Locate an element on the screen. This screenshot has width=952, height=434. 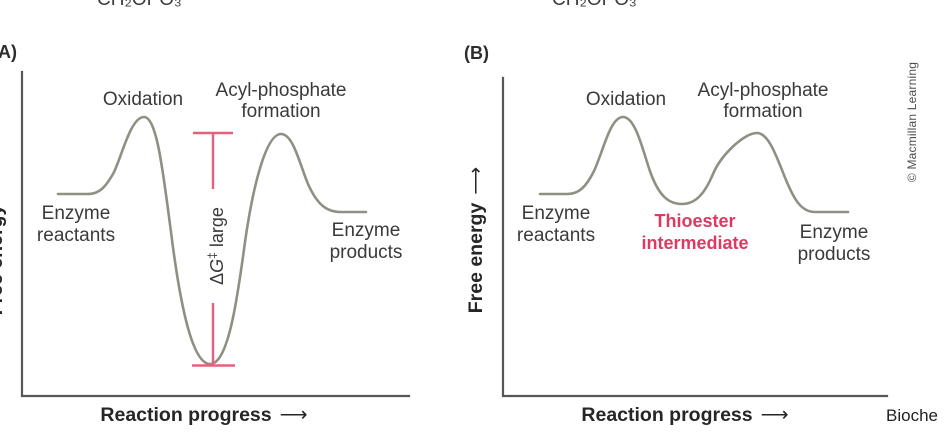
panel-a-x-axis-text: Reaction progress is located at coordinates (186, 415).